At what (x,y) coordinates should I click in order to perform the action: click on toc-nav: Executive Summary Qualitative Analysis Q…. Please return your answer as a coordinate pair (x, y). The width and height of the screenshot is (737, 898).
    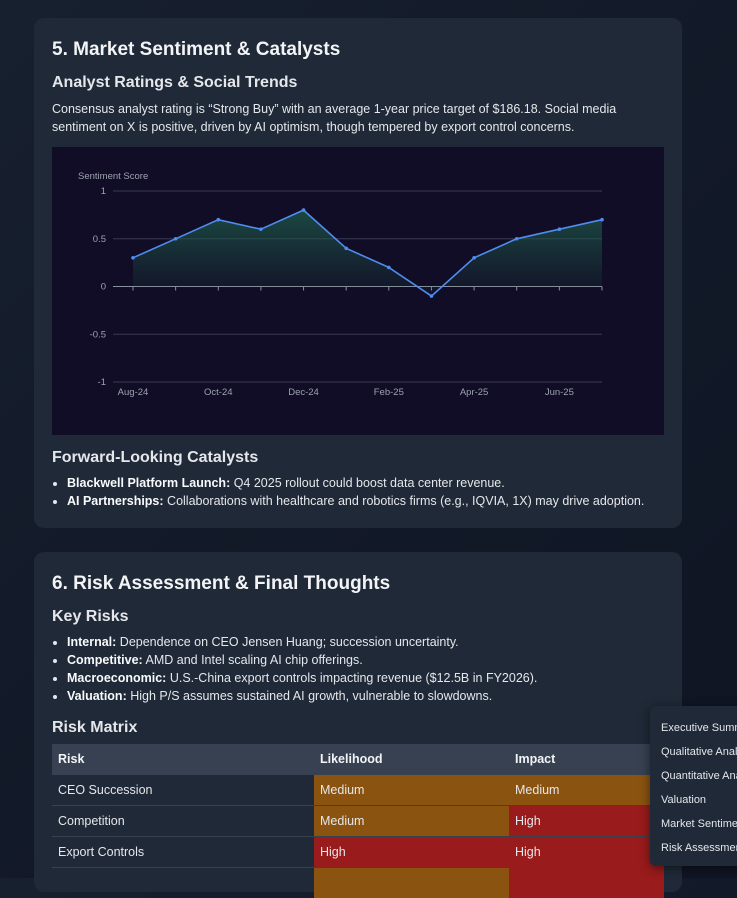
    Looking at the image, I should click on (693, 786).